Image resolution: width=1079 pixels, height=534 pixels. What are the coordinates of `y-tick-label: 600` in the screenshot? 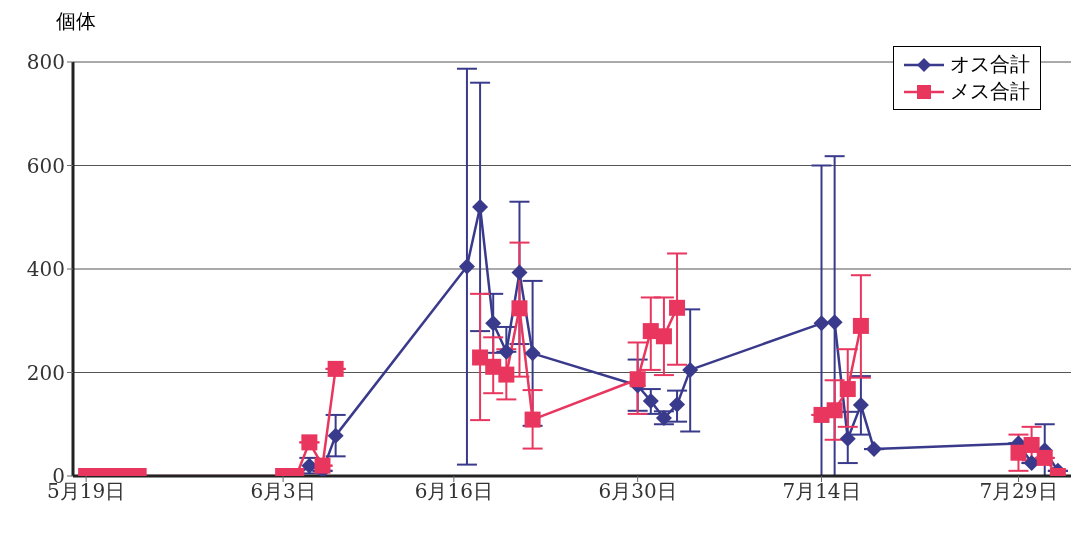 It's located at (45, 165).